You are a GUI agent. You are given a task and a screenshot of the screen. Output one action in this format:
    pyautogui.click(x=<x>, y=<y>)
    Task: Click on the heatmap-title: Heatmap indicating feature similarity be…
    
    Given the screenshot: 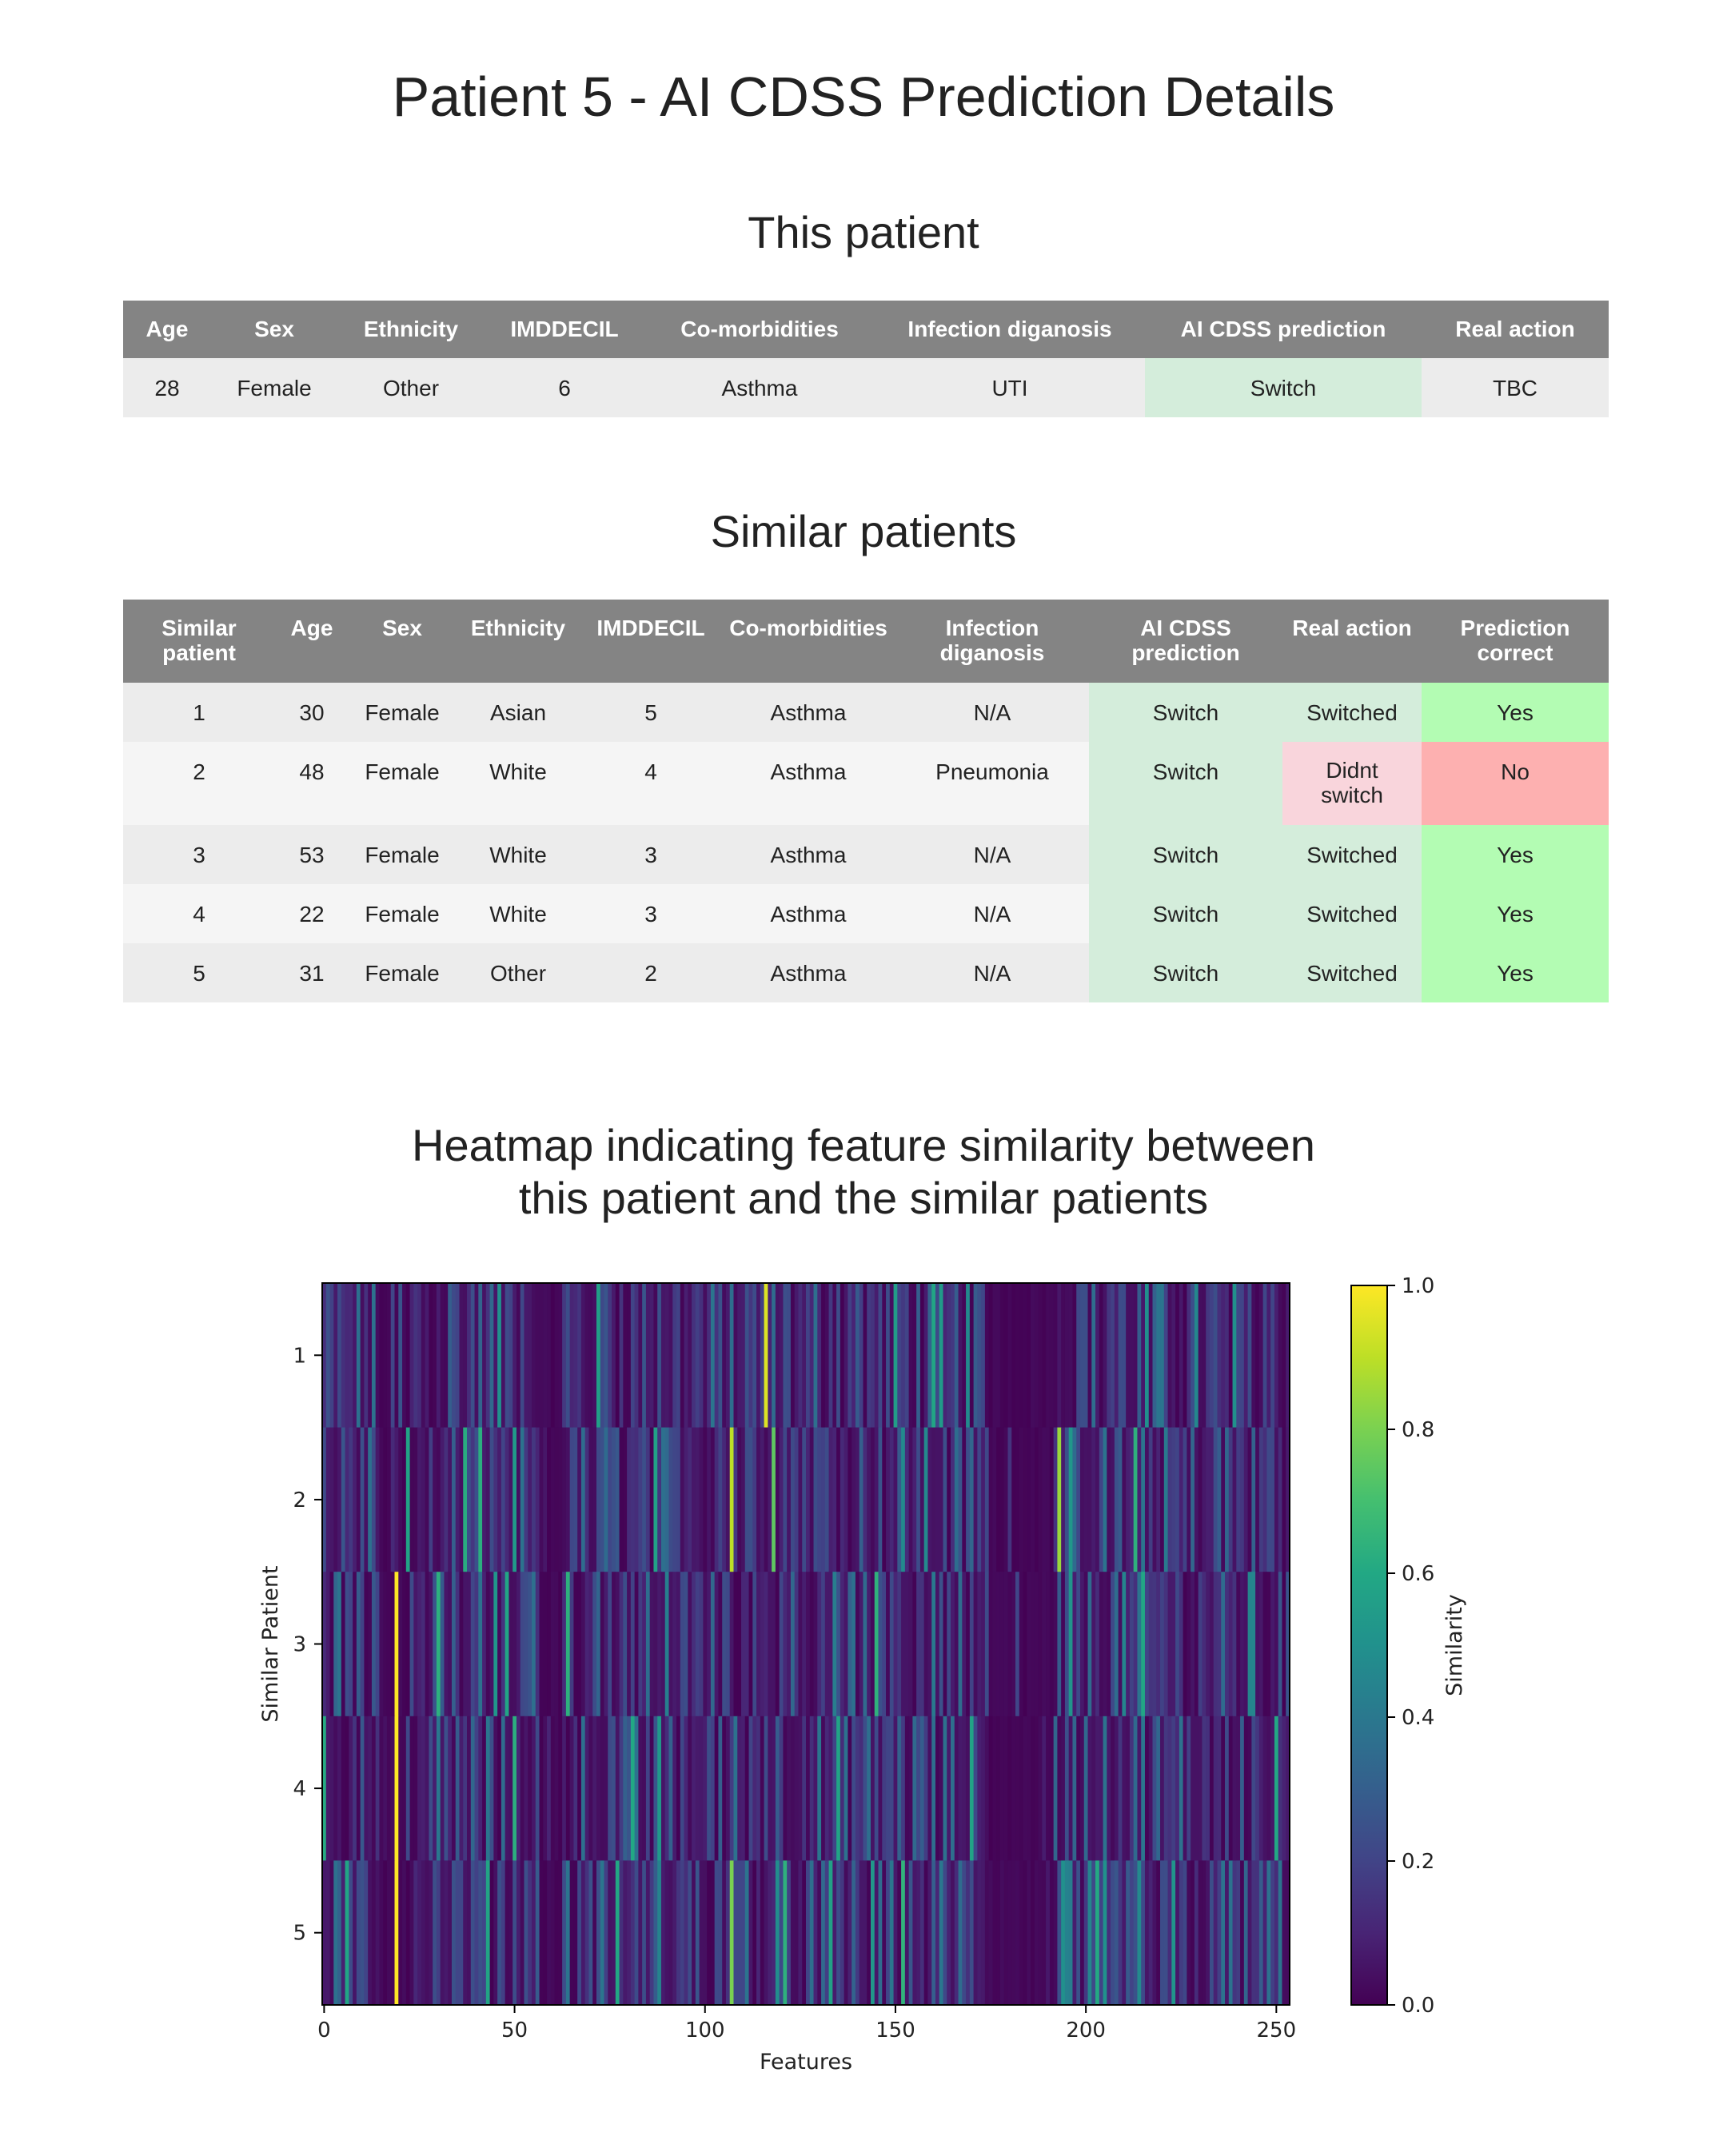 What is the action you would take?
    pyautogui.click(x=863, y=1172)
    